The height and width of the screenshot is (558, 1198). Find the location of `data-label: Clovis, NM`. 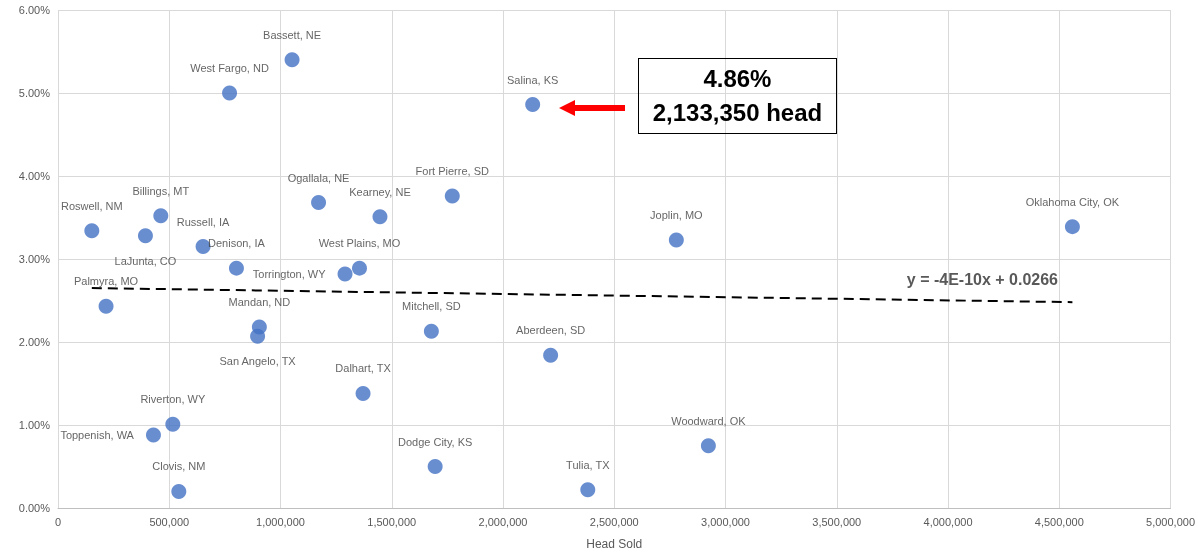

data-label: Clovis, NM is located at coordinates (179, 466).